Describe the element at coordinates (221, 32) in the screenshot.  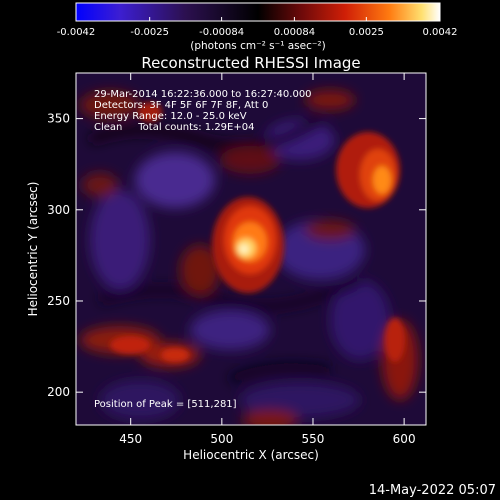
I see `colorbar-tick-label: -0.00084` at that location.